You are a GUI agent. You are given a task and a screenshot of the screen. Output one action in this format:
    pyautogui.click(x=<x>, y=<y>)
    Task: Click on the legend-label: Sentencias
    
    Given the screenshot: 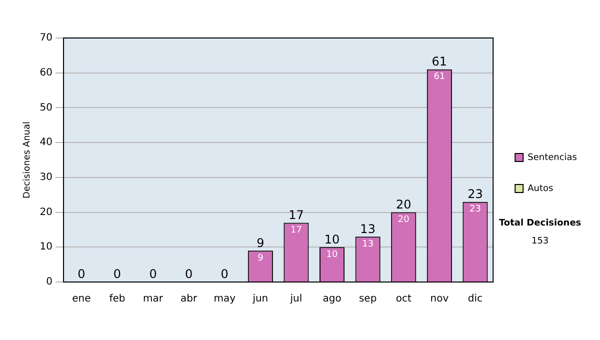 What is the action you would take?
    pyautogui.click(x=553, y=157)
    